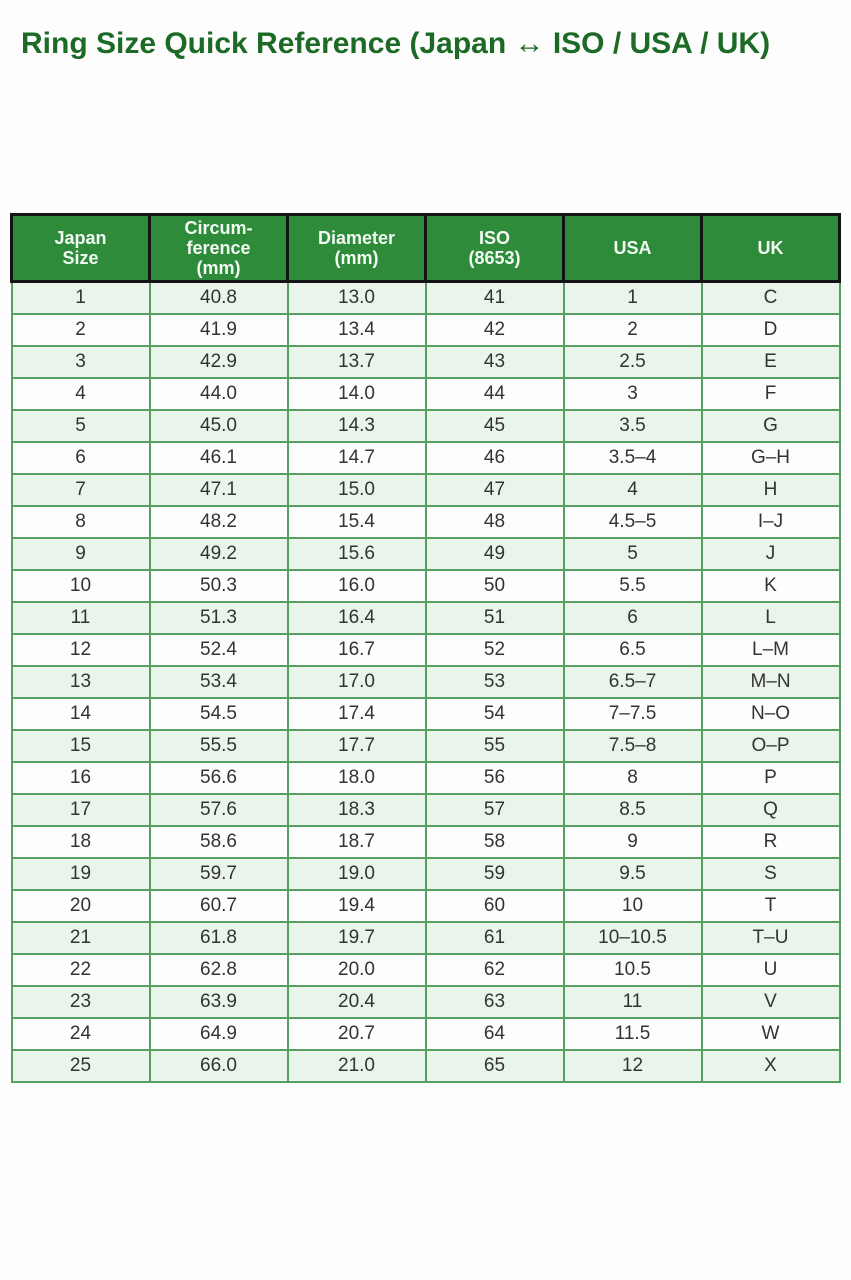  I want to click on table-row: 8 48.2 15.4 48 4.5–5 I–J, so click(425, 522).